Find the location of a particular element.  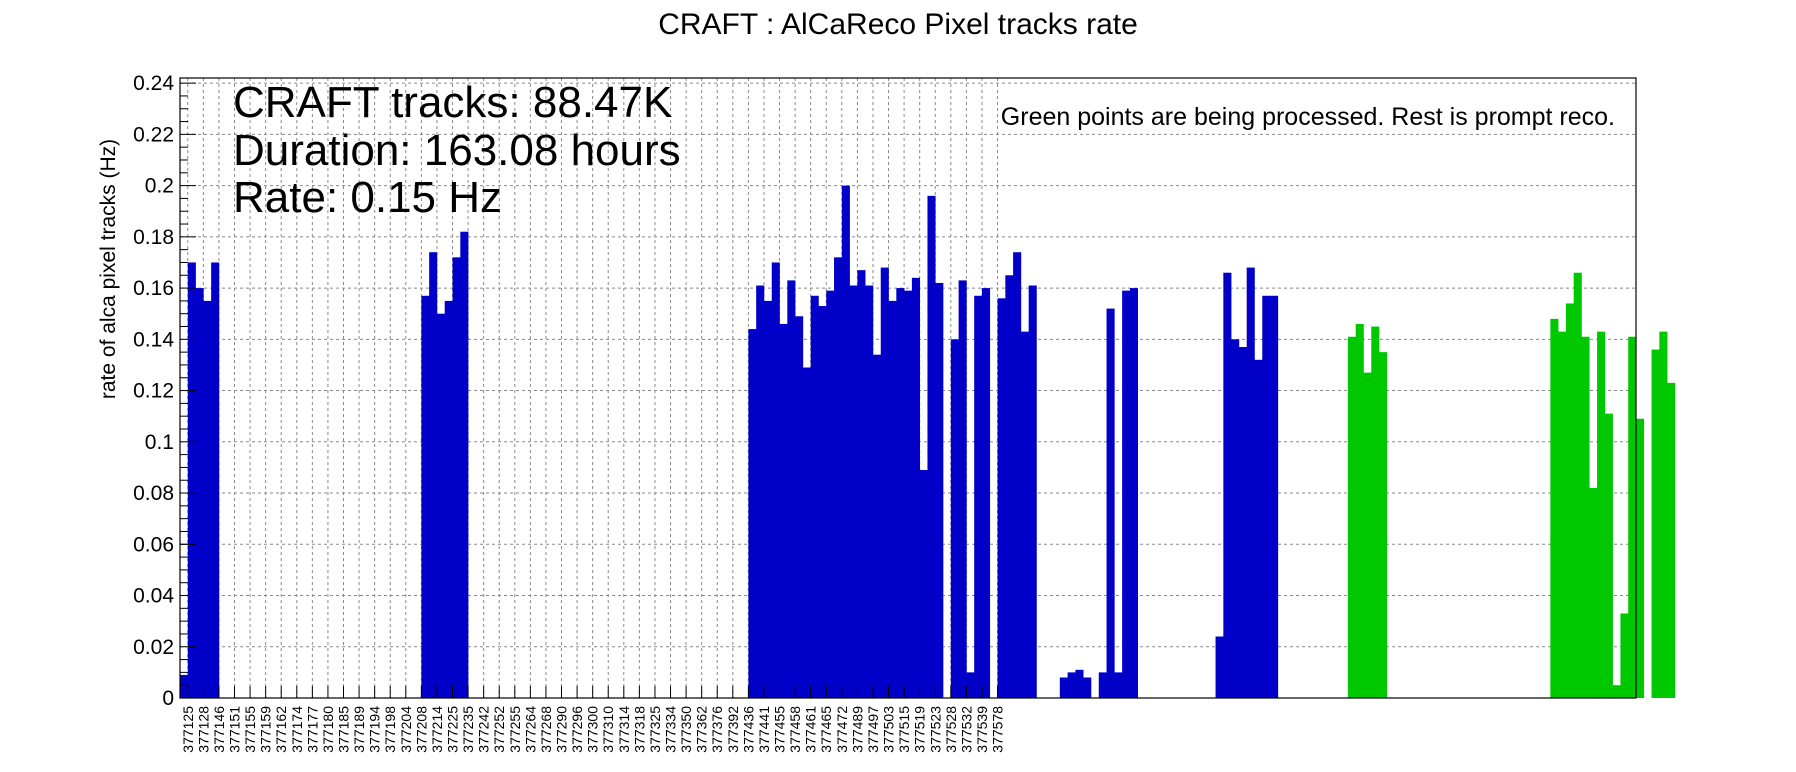

x-tick-label: 377458 is located at coordinates (795, 729).